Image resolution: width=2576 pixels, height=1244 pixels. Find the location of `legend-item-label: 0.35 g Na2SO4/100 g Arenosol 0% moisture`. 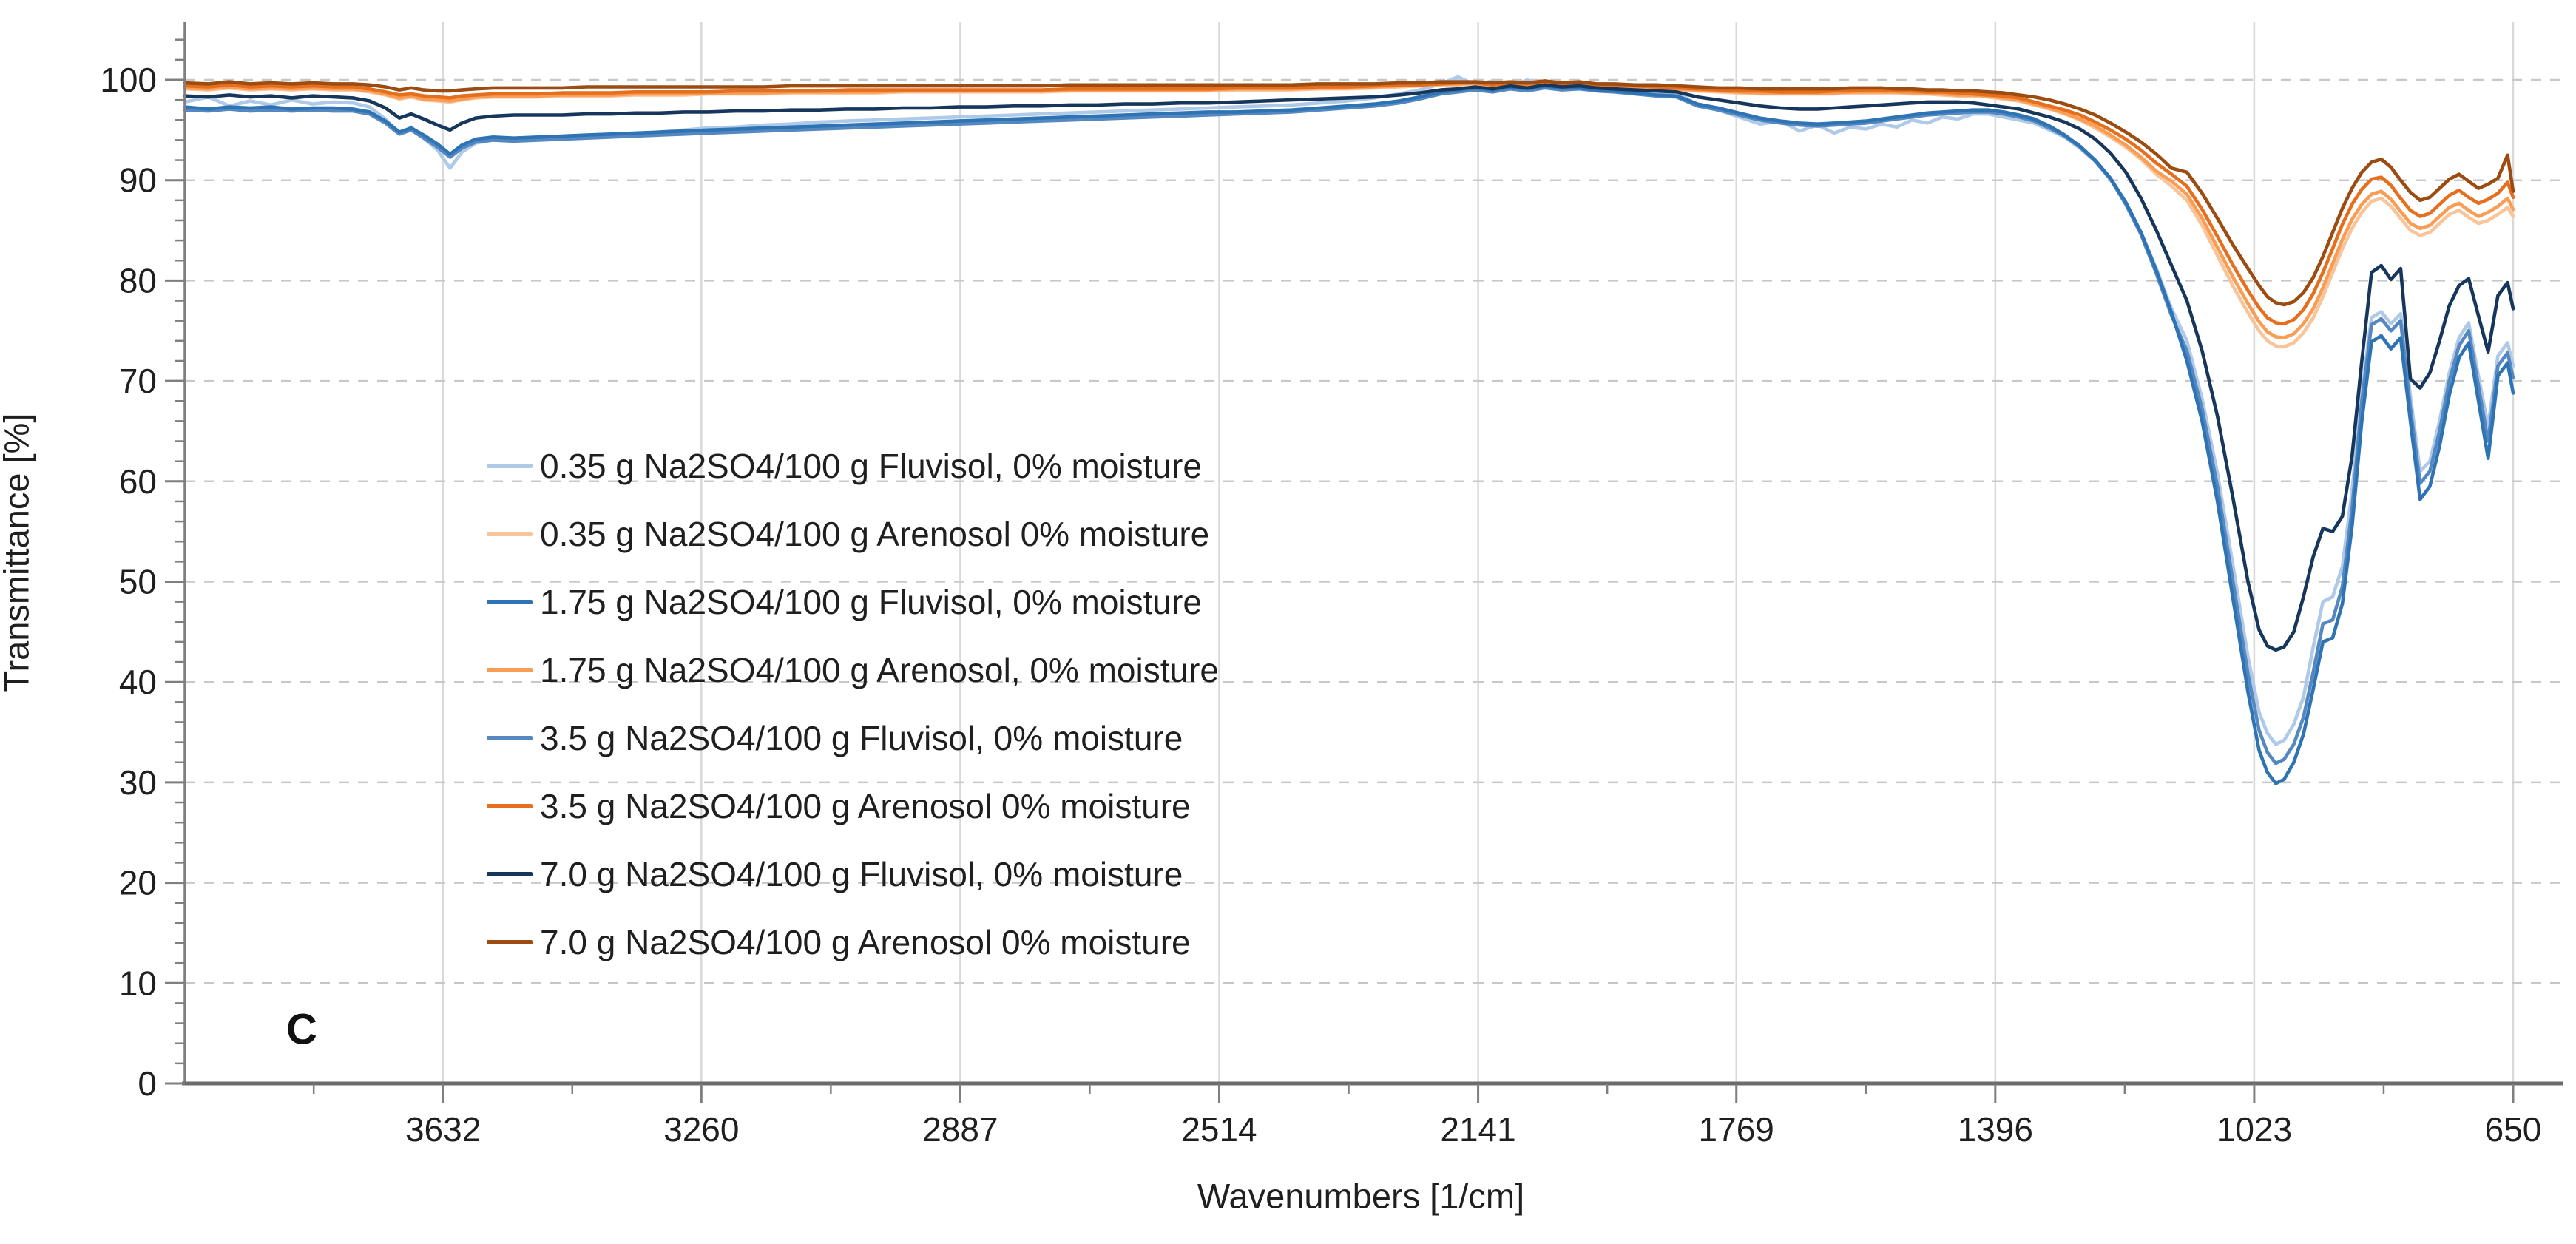

legend-item-label: 0.35 g Na2SO4/100 g Arenosol 0% moisture is located at coordinates (875, 534).